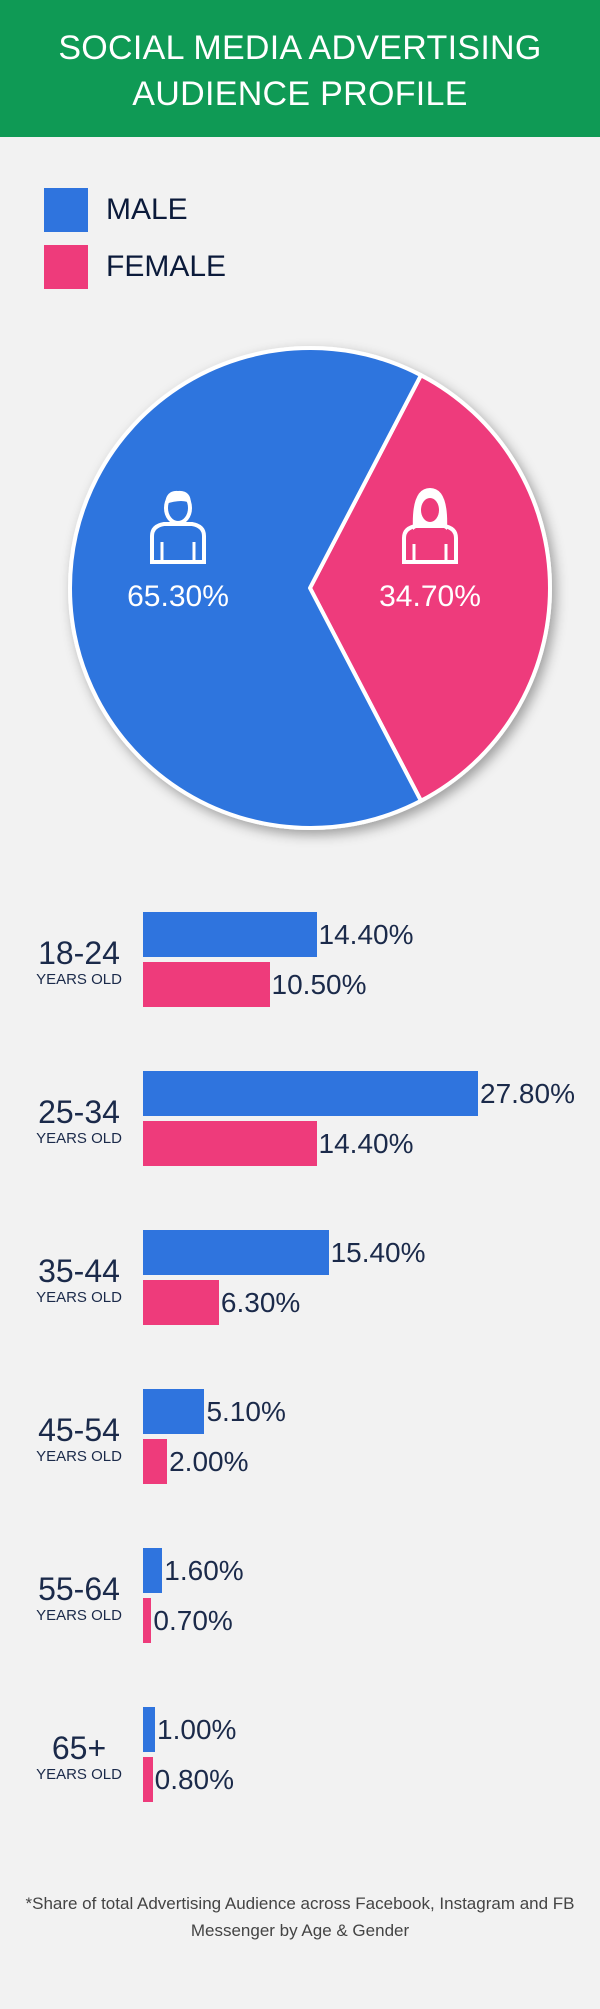  What do you see at coordinates (149, 1729) in the screenshot?
I see `bar-male-65plus` at bounding box center [149, 1729].